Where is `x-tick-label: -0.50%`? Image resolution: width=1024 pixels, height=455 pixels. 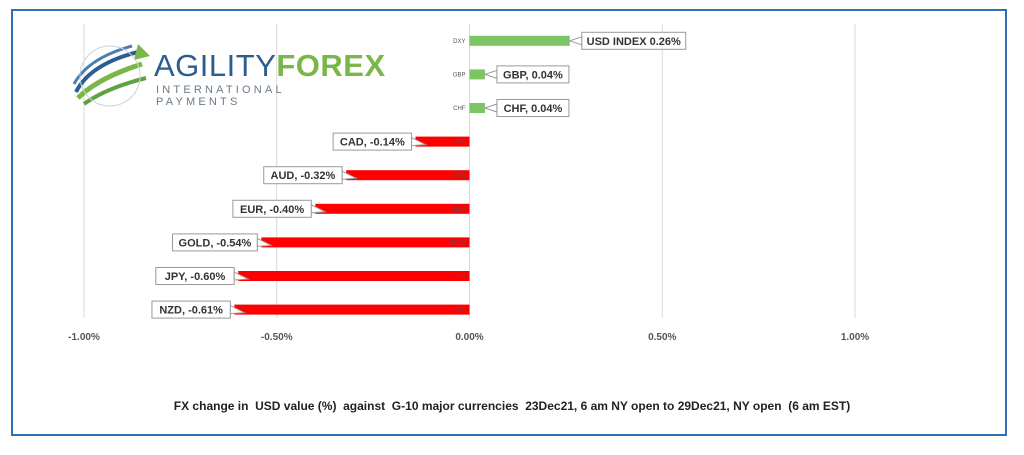 x-tick-label: -0.50% is located at coordinates (277, 337).